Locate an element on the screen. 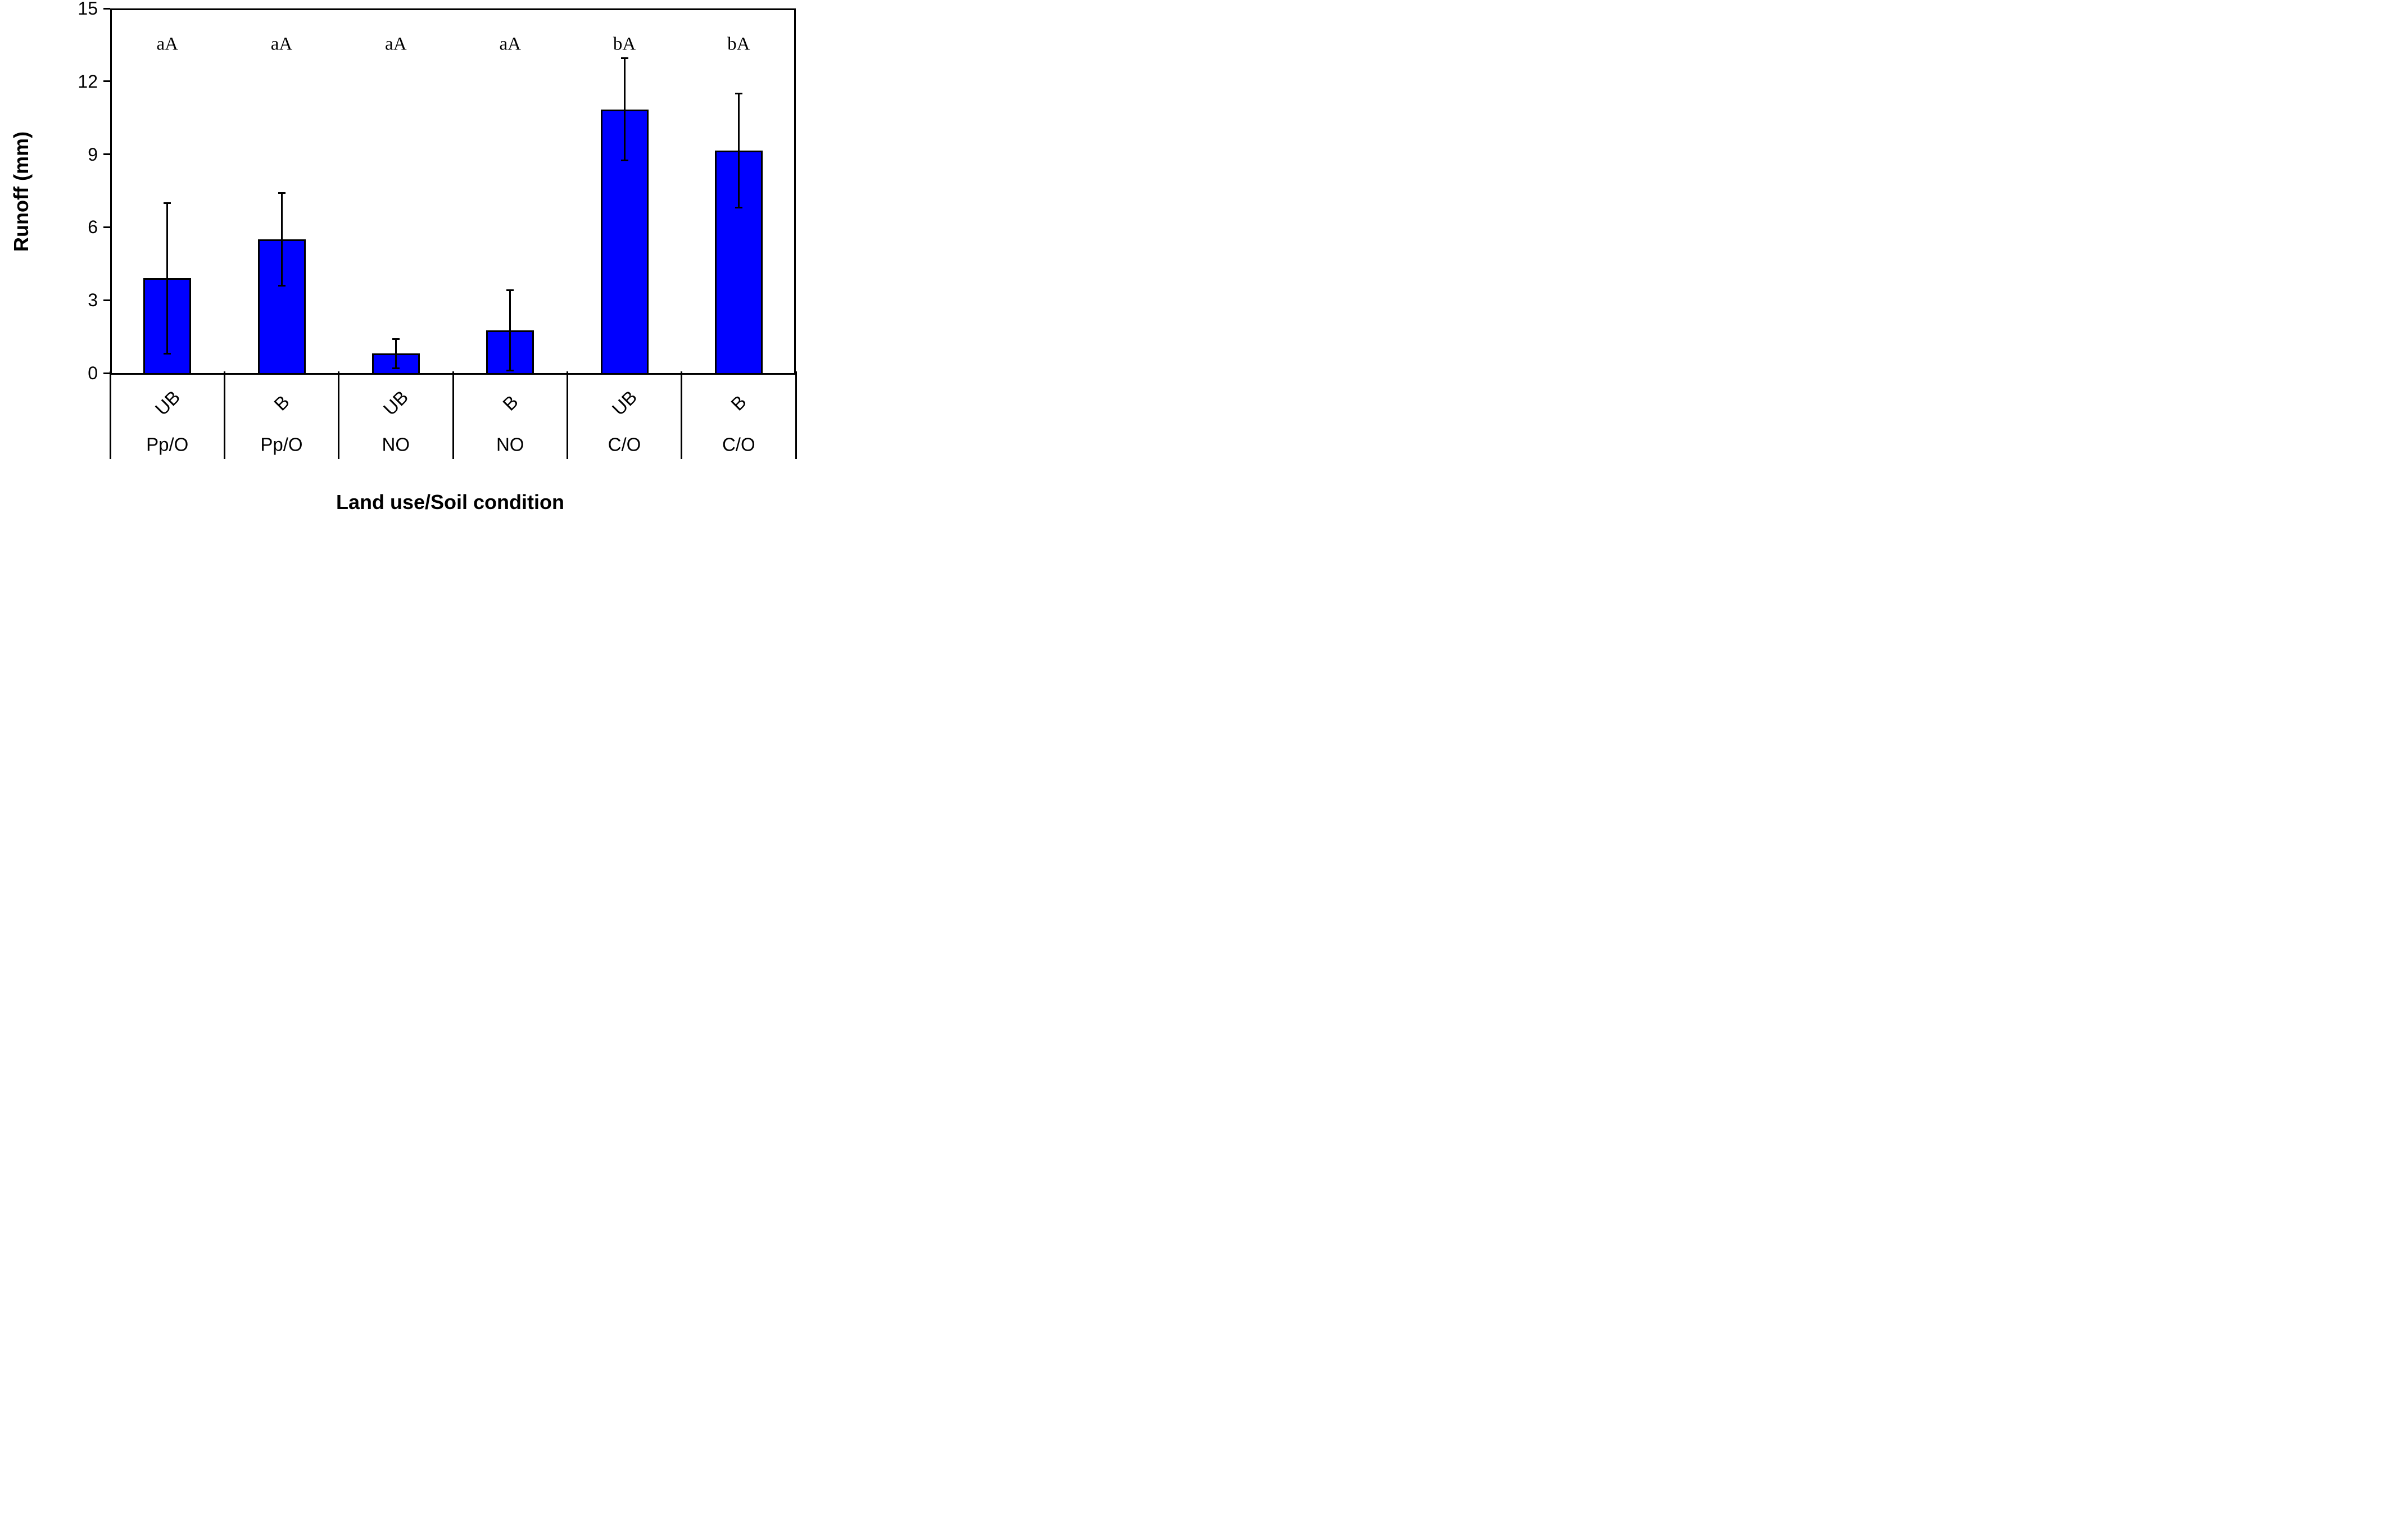 This screenshot has width=2406, height=1540. y-tick-label: 3 is located at coordinates (93, 300).